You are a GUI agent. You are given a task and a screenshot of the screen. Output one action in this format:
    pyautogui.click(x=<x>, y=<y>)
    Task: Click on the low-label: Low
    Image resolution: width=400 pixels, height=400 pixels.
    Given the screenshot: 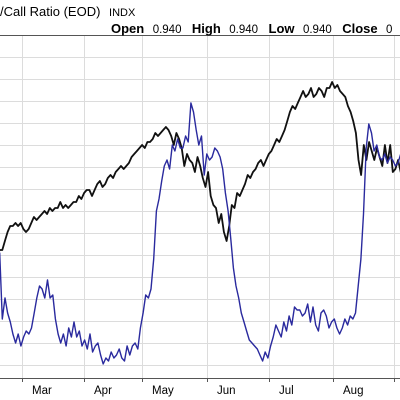 What is the action you would take?
    pyautogui.click(x=282, y=28)
    